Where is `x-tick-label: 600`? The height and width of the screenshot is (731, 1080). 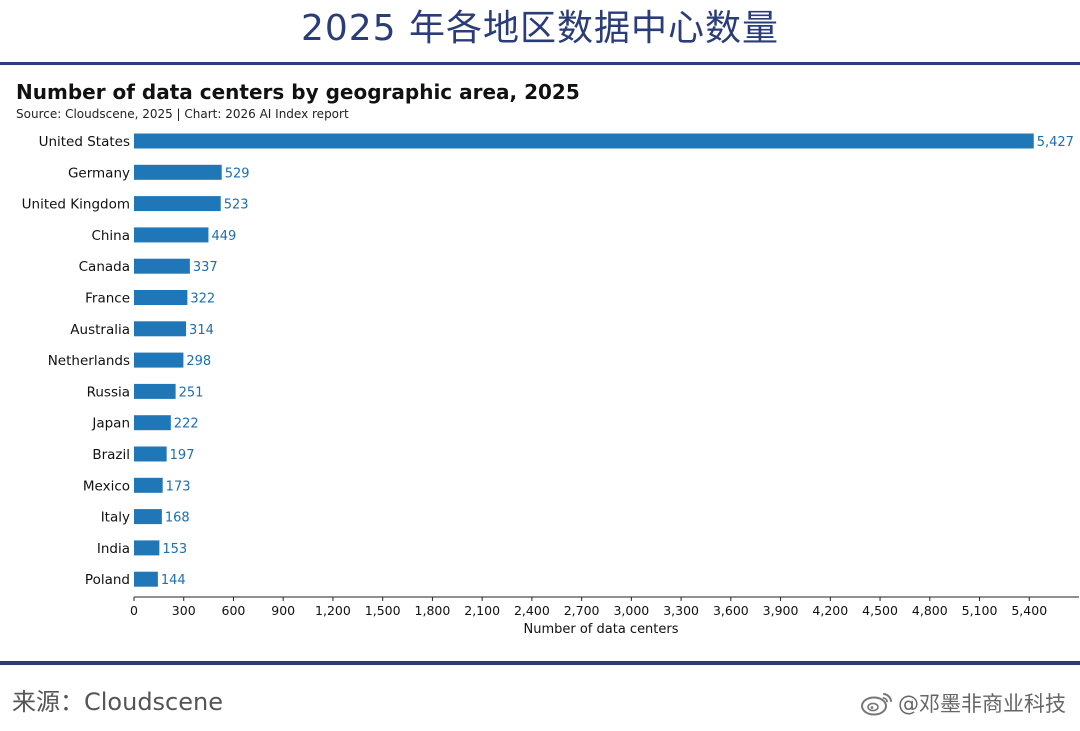 x-tick-label: 600 is located at coordinates (234, 610).